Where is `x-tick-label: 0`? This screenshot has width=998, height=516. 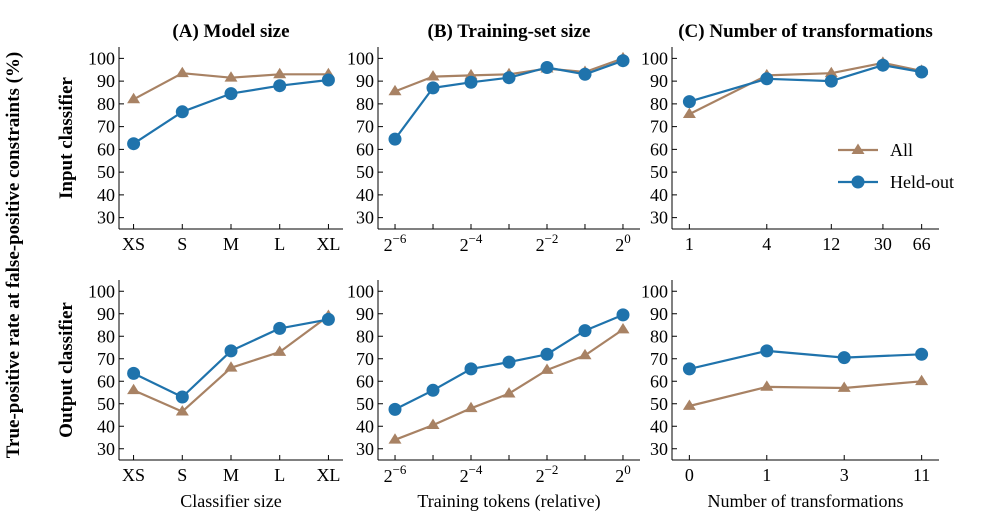
x-tick-label: 0 is located at coordinates (689, 475).